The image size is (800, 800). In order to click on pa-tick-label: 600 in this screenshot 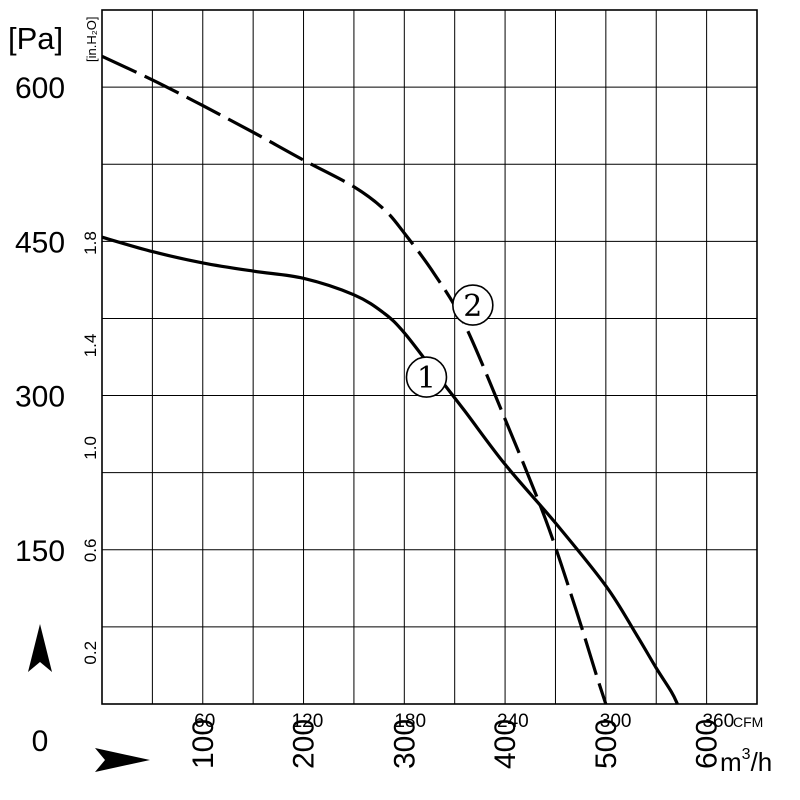, I will do `click(40, 88)`.